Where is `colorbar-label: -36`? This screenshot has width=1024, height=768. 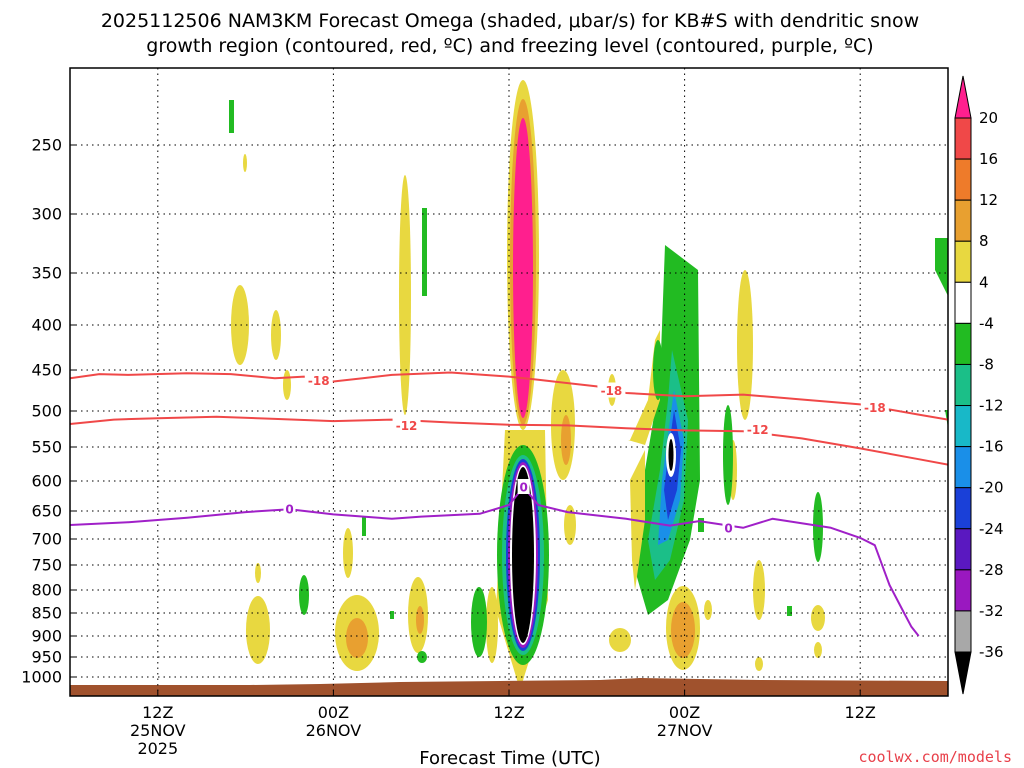 colorbar-label: -36 is located at coordinates (991, 652).